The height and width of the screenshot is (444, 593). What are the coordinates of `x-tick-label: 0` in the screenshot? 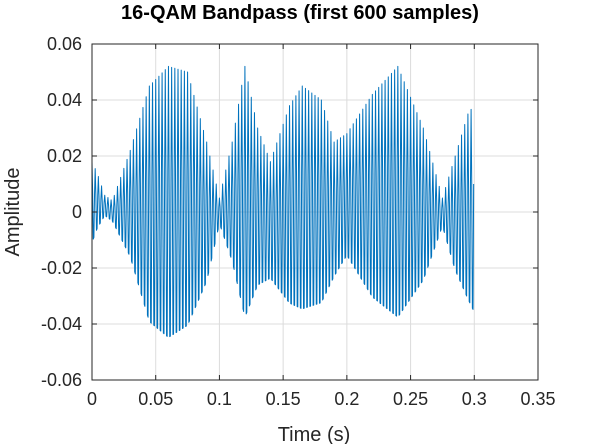 It's located at (92, 399).